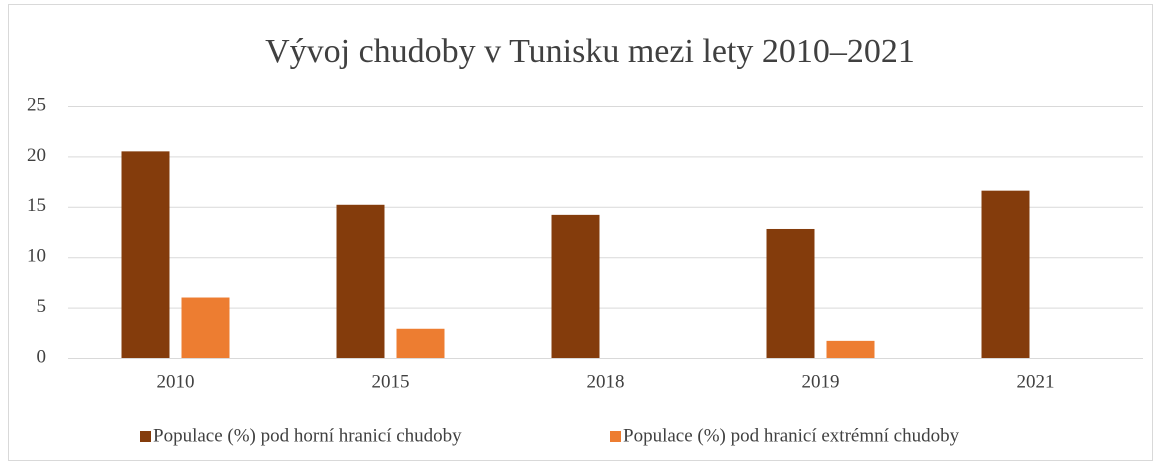 Image resolution: width=1161 pixels, height=466 pixels. I want to click on x-tick-label: 2015, so click(391, 381).